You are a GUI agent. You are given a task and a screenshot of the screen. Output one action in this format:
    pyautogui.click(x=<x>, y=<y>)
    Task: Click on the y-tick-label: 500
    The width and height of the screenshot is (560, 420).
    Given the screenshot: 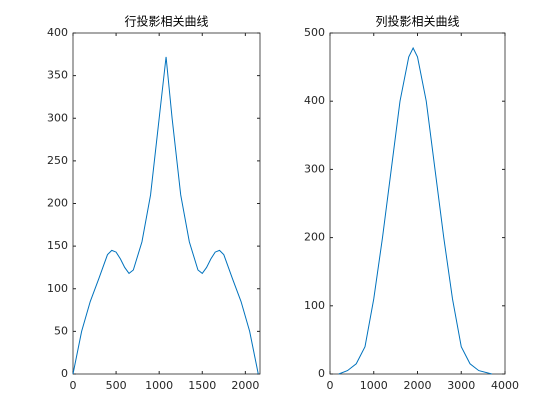 What is the action you would take?
    pyautogui.click(x=314, y=32)
    